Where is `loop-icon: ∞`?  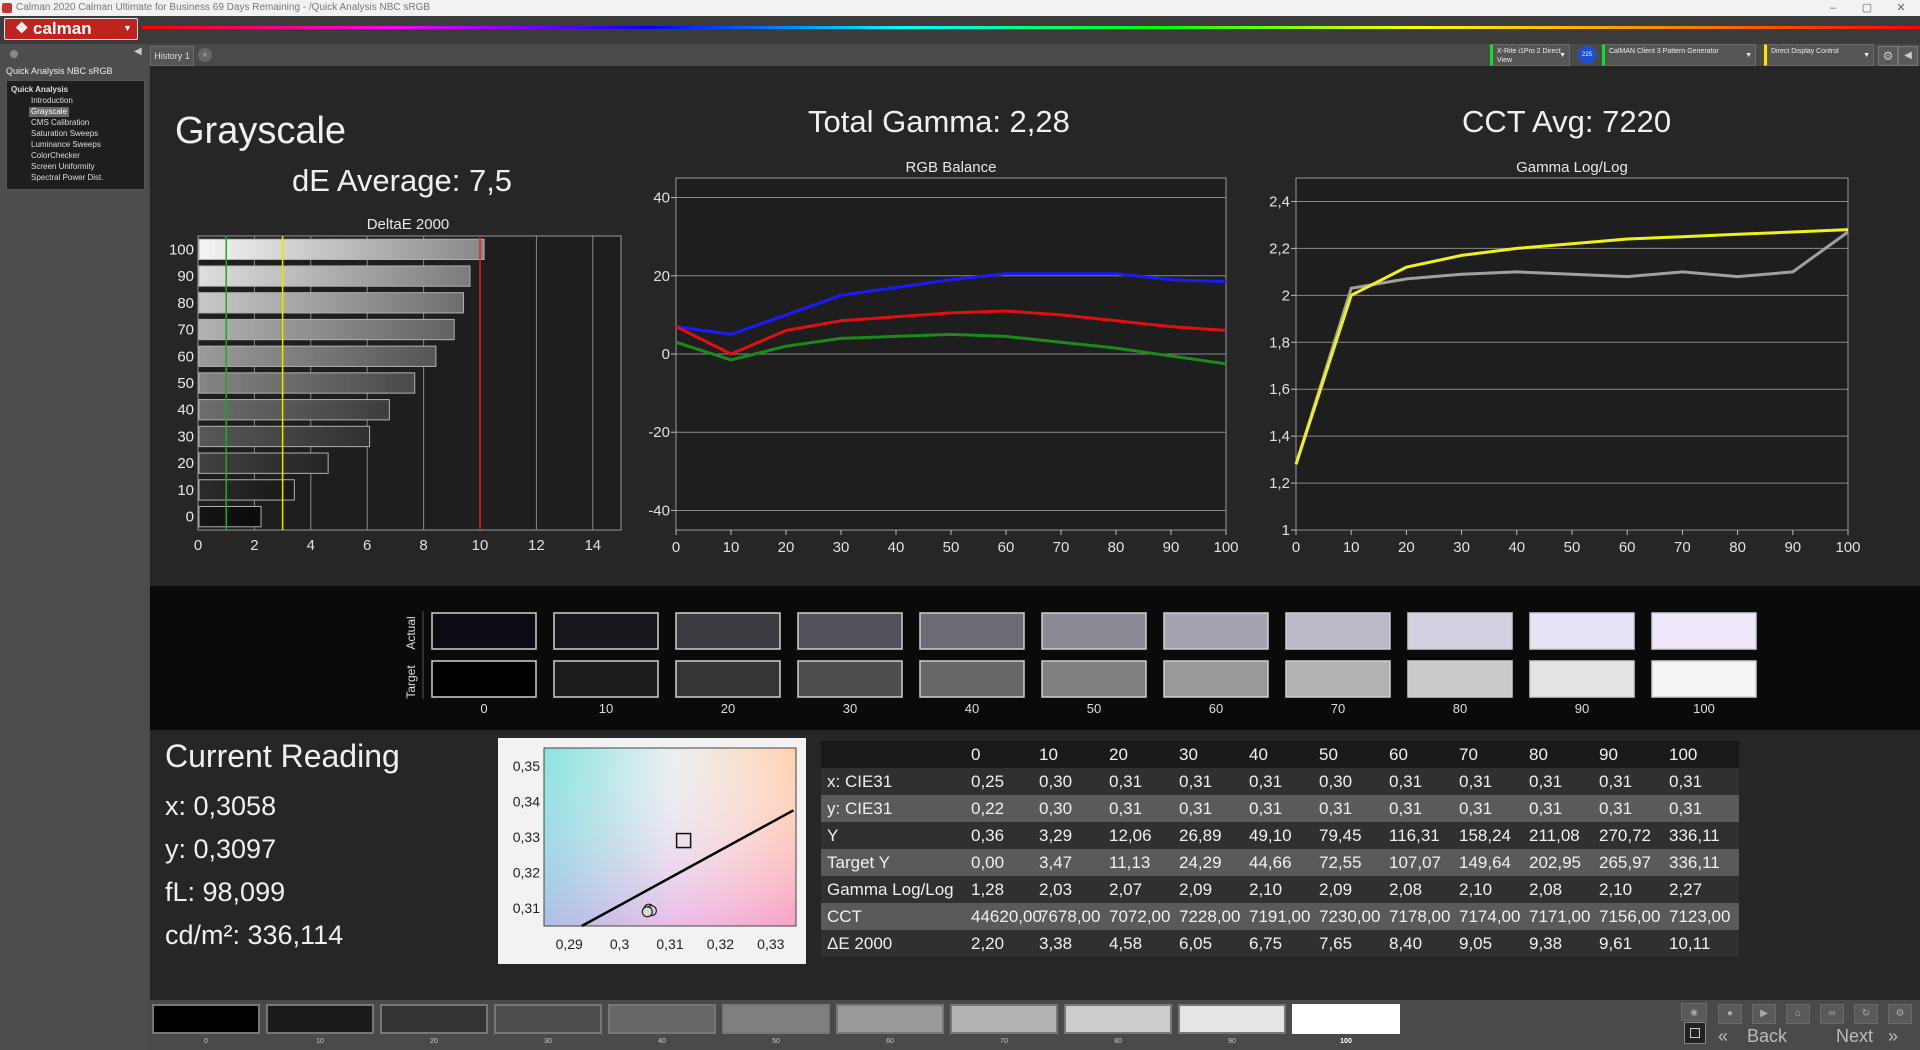 loop-icon: ∞ is located at coordinates (1832, 1014).